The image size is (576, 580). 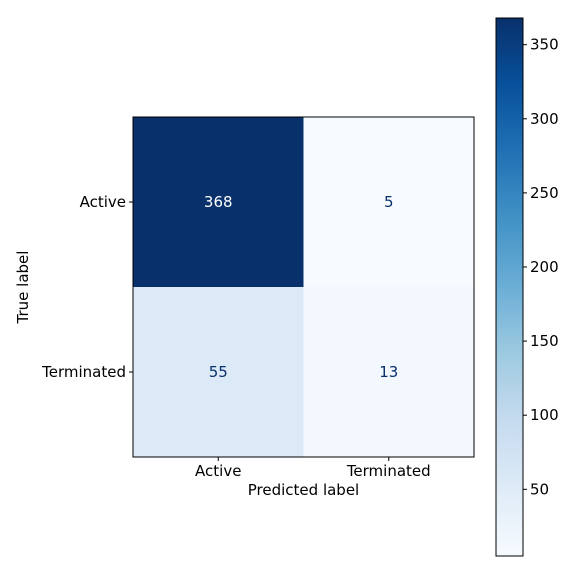 What do you see at coordinates (313, 468) in the screenshot?
I see `x-axis-ticks: Active Terminated` at bounding box center [313, 468].